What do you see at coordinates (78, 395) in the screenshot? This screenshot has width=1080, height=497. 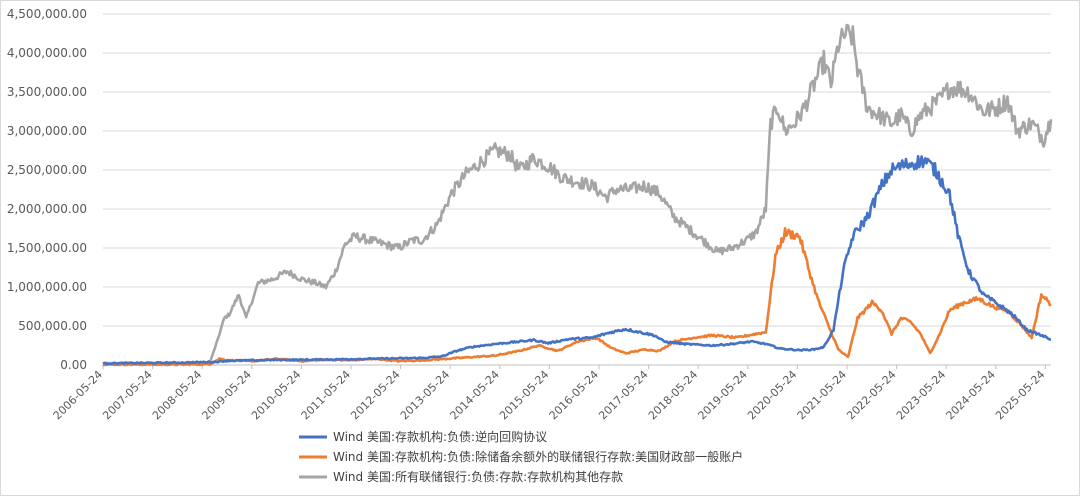 I see `x-tick-label: 2006-05-24` at bounding box center [78, 395].